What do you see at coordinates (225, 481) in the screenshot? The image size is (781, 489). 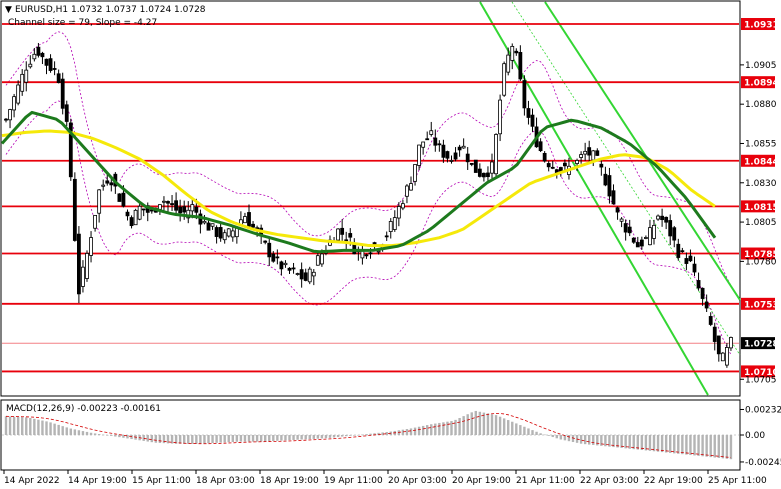 I see `time-tick-label: 18 Apr 03:00` at bounding box center [225, 481].